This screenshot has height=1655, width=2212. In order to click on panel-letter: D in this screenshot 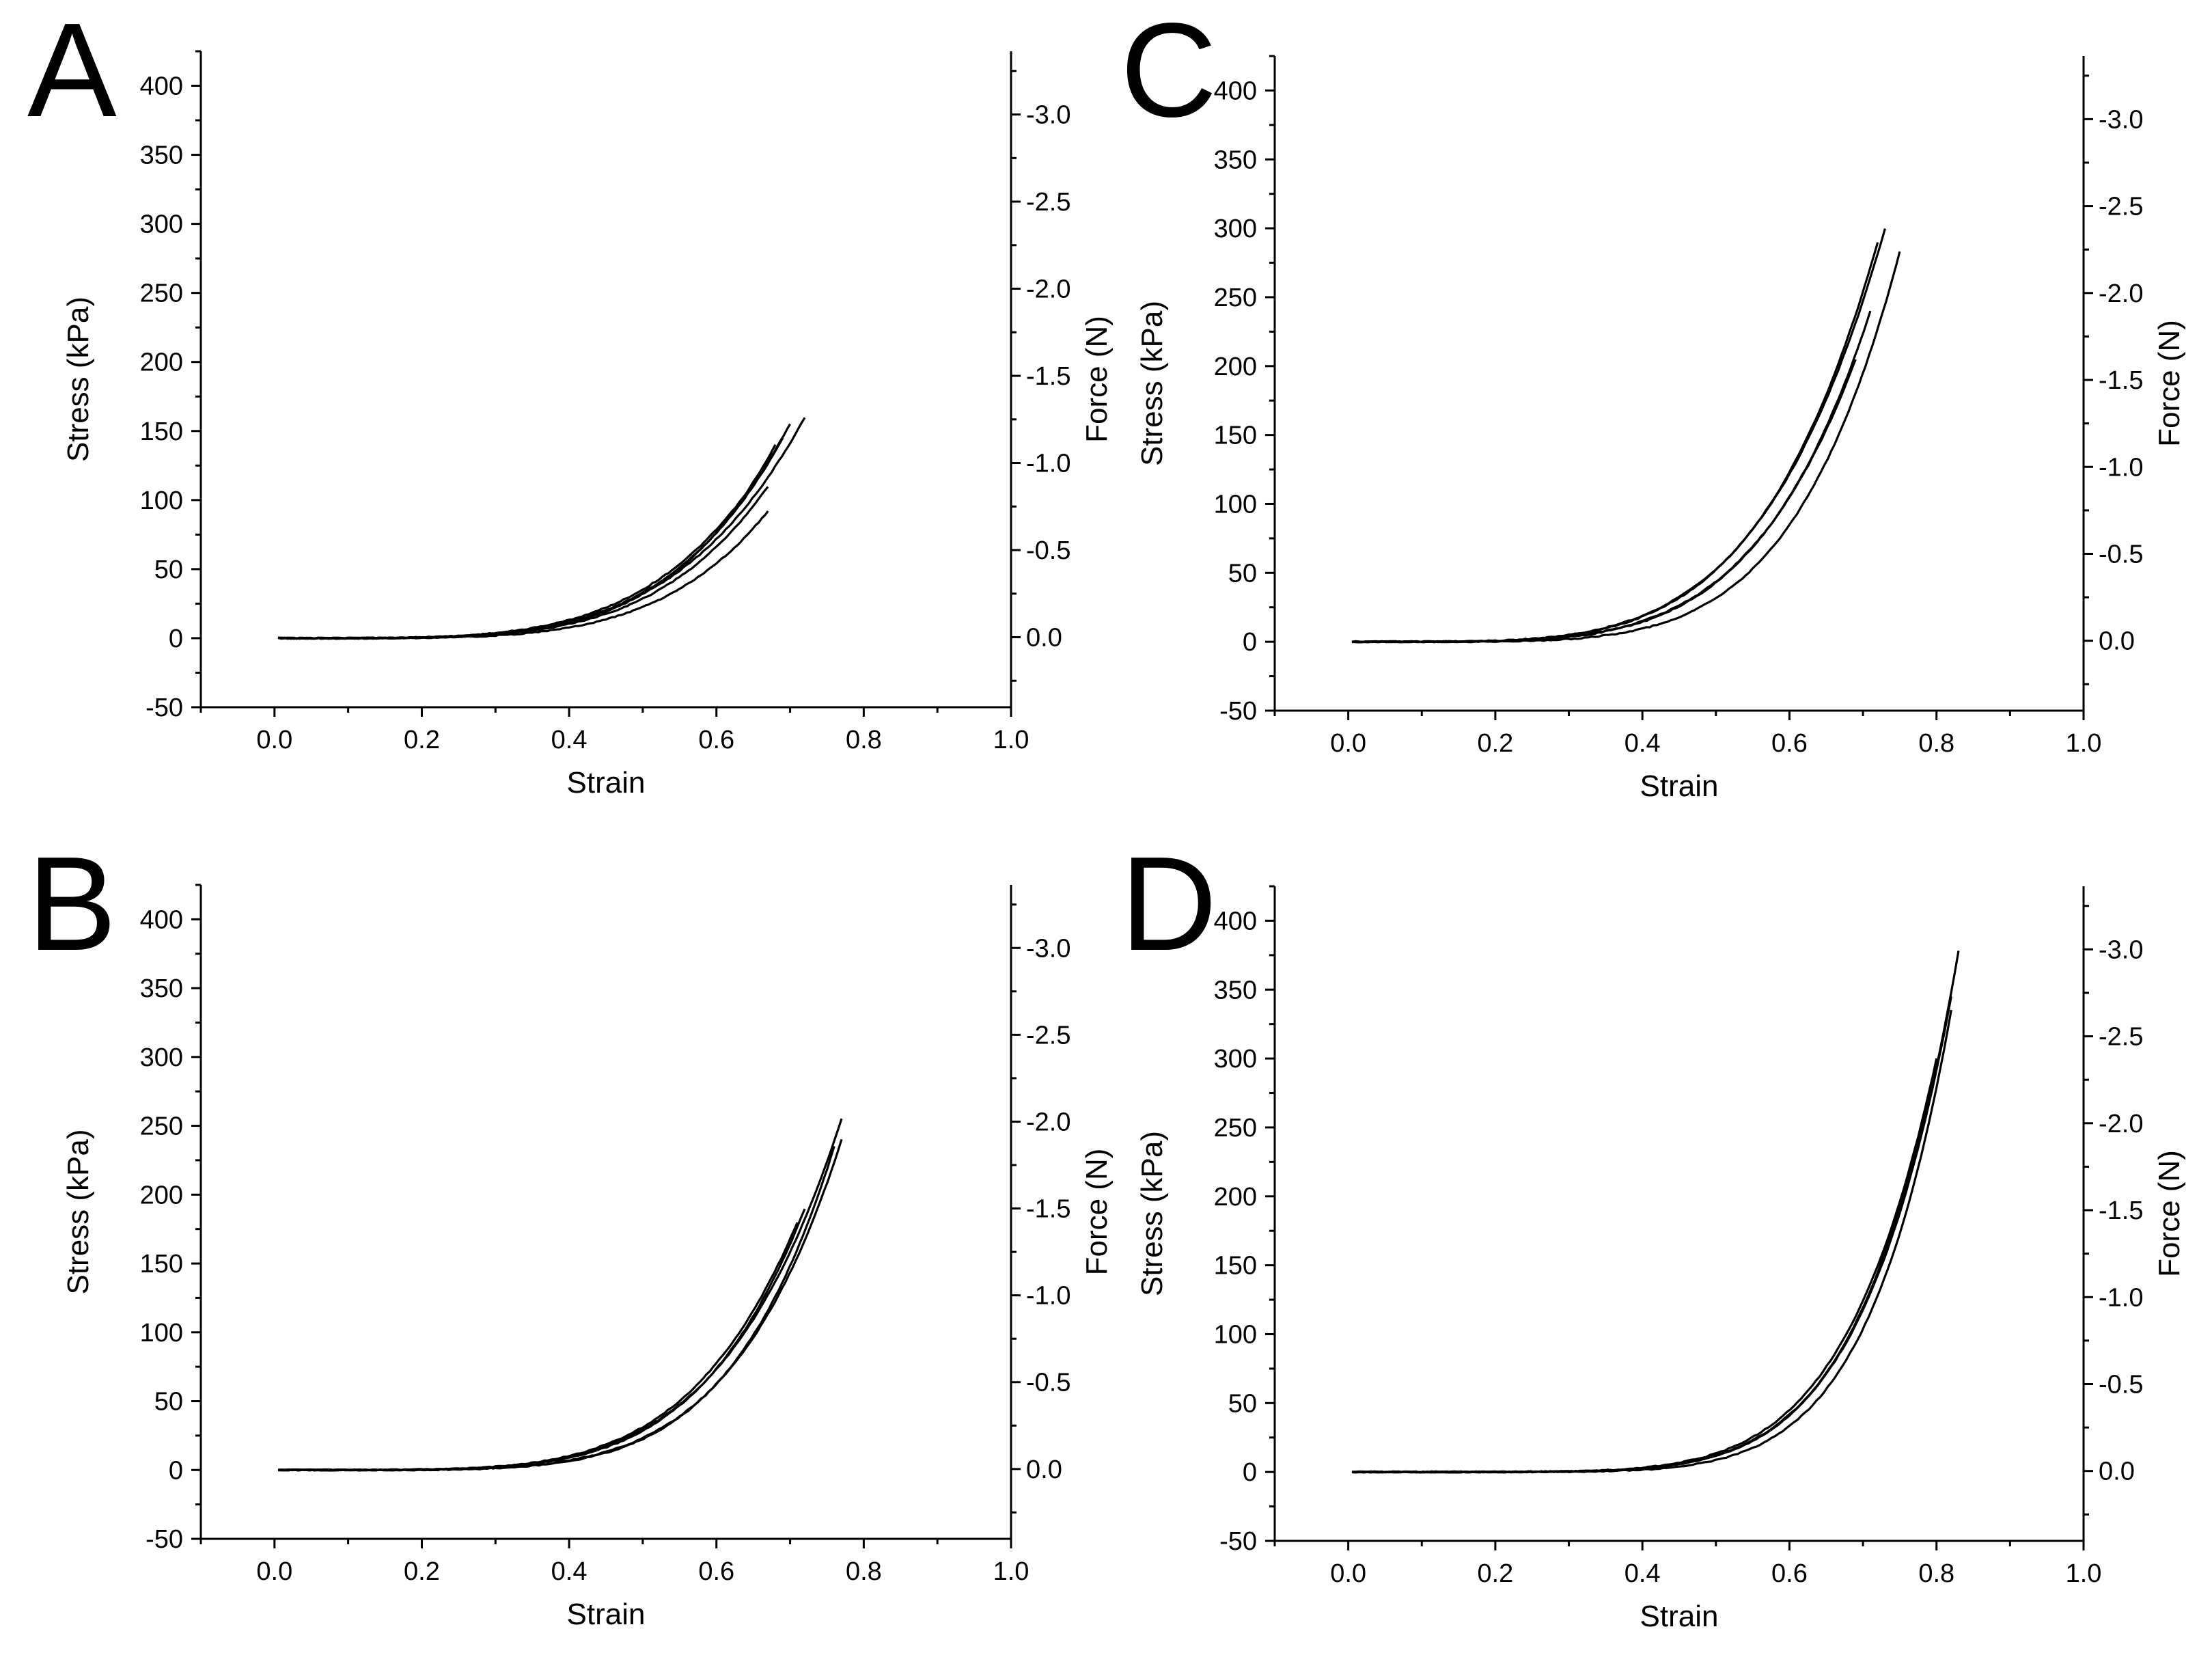, I will do `click(1168, 904)`.